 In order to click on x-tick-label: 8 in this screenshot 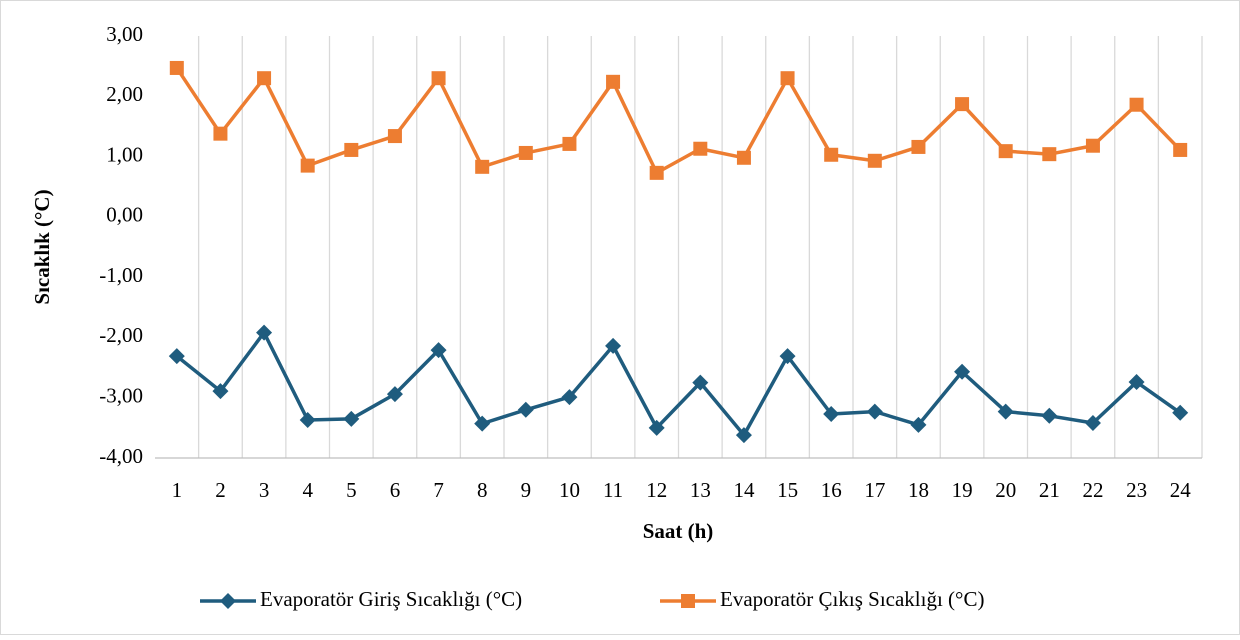, I will do `click(482, 490)`.